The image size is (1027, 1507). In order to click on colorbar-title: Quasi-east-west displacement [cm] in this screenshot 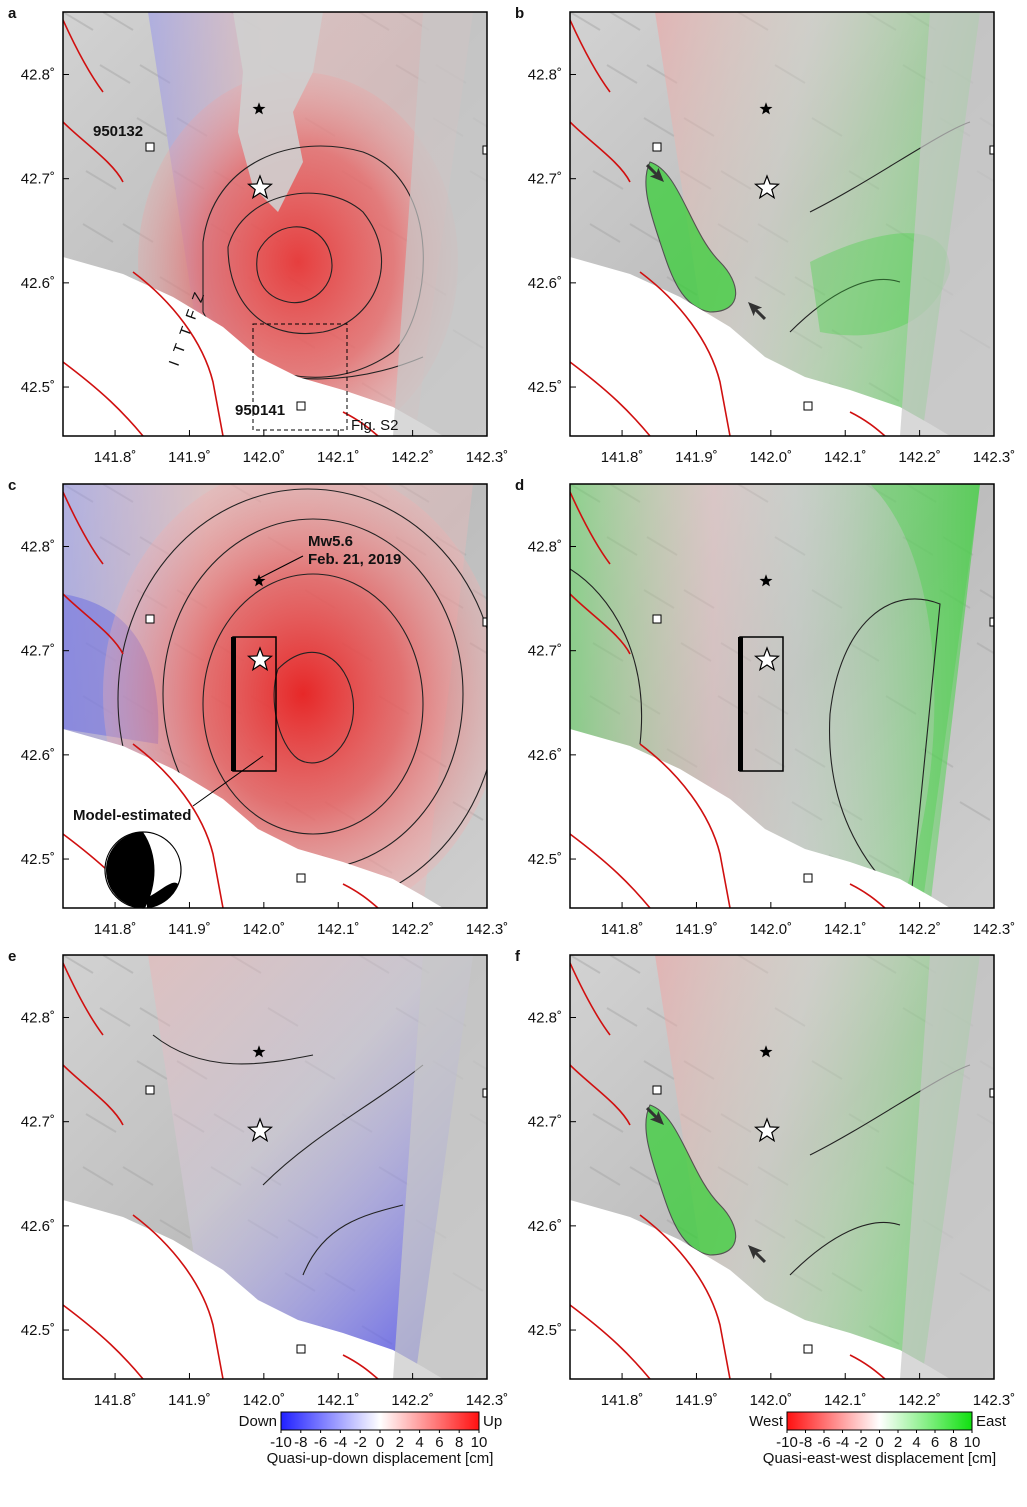, I will do `click(879, 1458)`.